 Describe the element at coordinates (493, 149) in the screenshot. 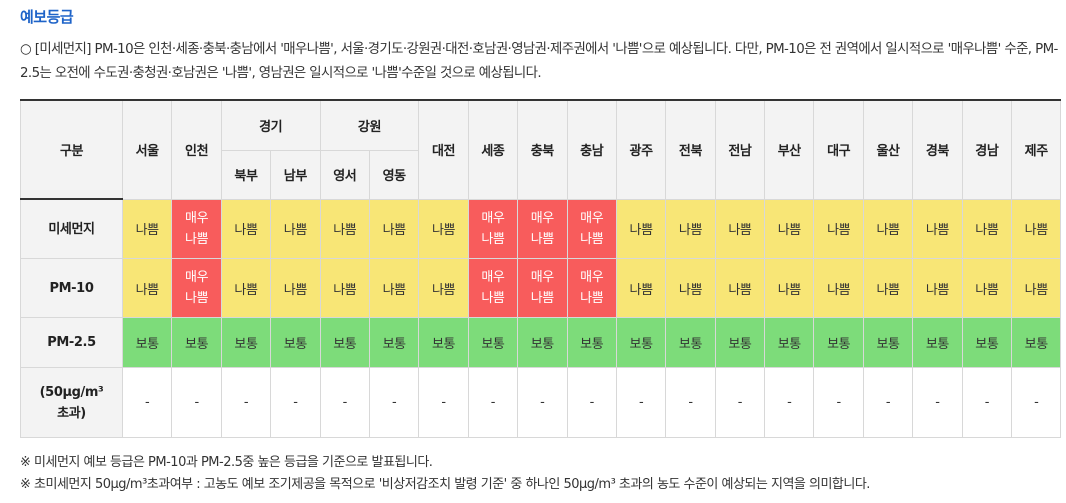

I see `header-sejong: 세종` at that location.